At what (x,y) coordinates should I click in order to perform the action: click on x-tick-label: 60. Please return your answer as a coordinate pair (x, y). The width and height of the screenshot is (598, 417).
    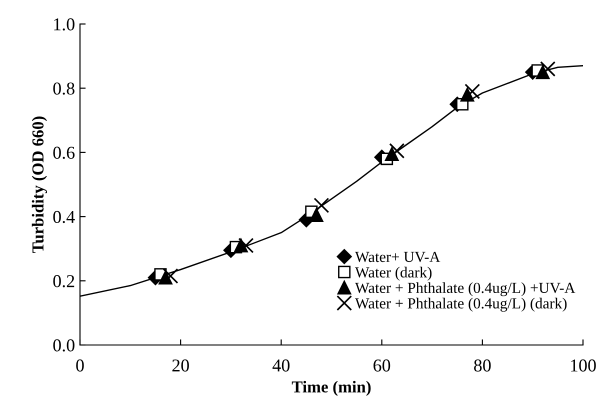
    Looking at the image, I should click on (382, 365).